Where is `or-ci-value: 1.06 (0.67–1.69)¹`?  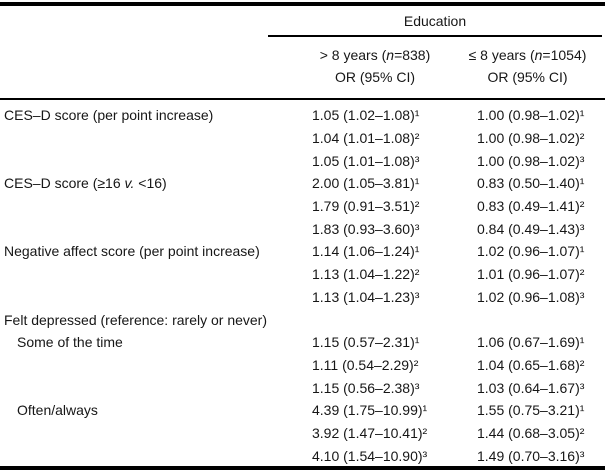
or-ci-value: 1.06 (0.67–1.69)¹ is located at coordinates (531, 342).